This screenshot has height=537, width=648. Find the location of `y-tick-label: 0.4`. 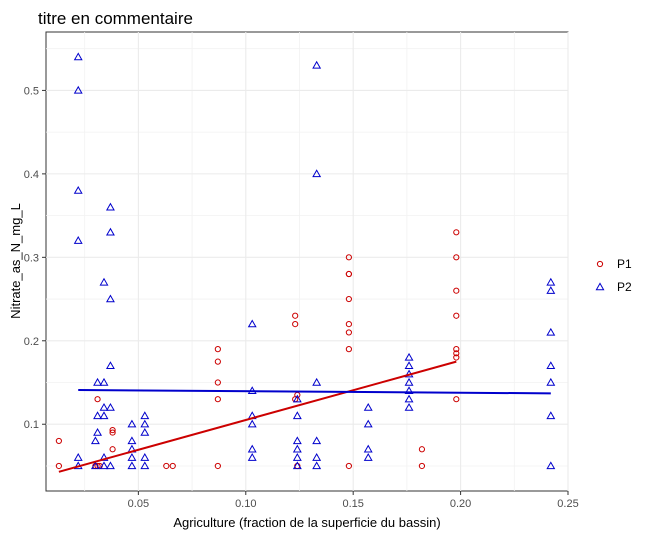

y-tick-label: 0.4 is located at coordinates (31, 175).